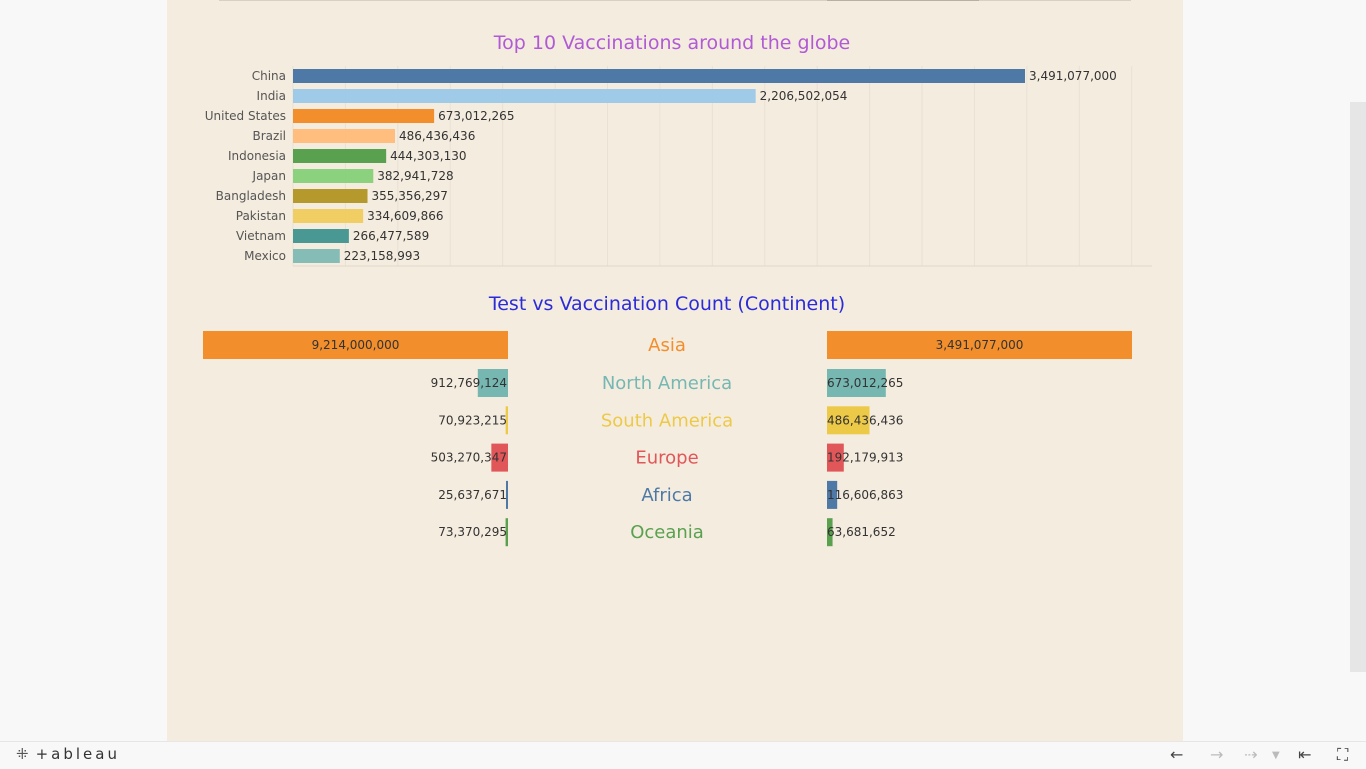 The width and height of the screenshot is (1366, 769). Describe the element at coordinates (1217, 754) in the screenshot. I see `arrow-right-icon: →` at that location.